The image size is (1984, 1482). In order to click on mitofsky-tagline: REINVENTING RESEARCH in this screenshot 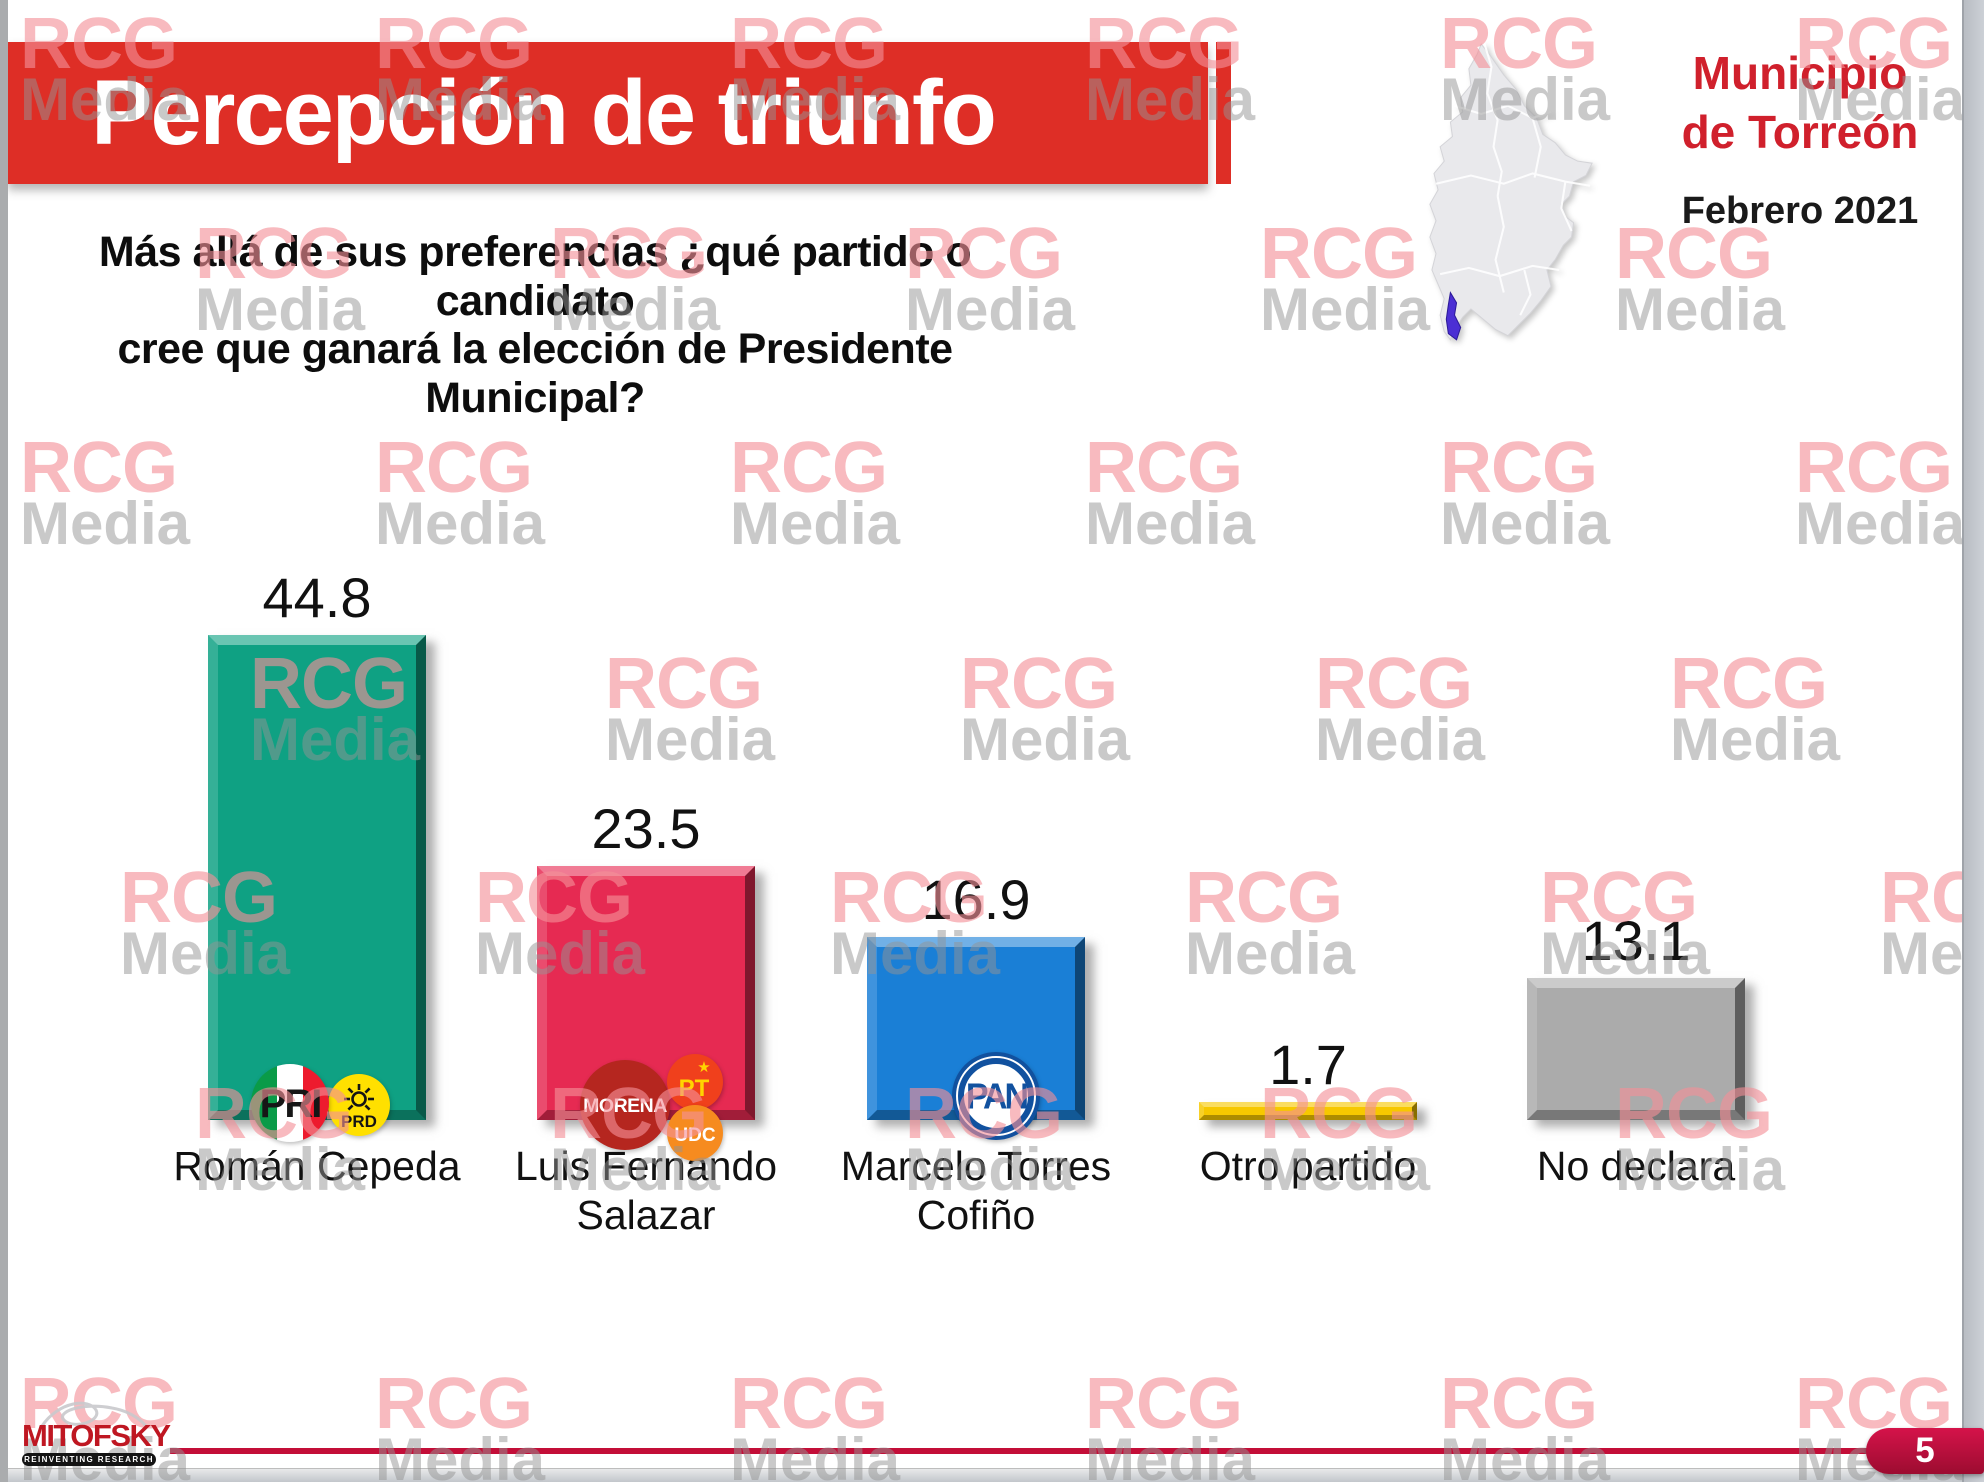, I will do `click(89, 1459)`.